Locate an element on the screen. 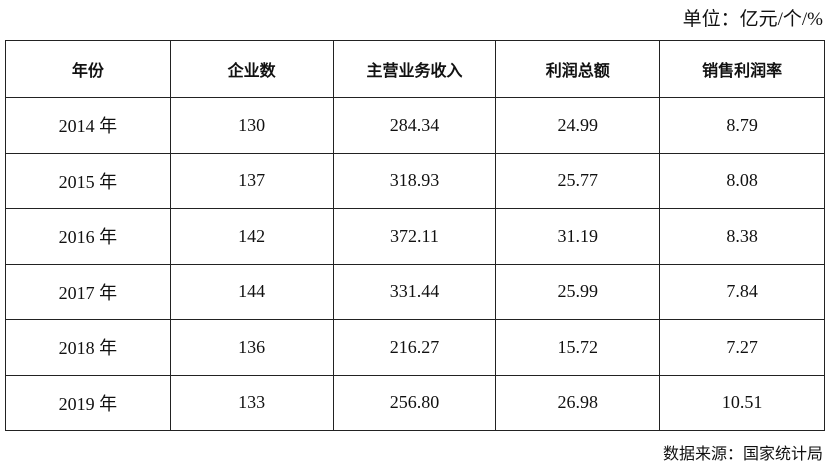 The height and width of the screenshot is (469, 829). table-cell: 144 is located at coordinates (251, 291).